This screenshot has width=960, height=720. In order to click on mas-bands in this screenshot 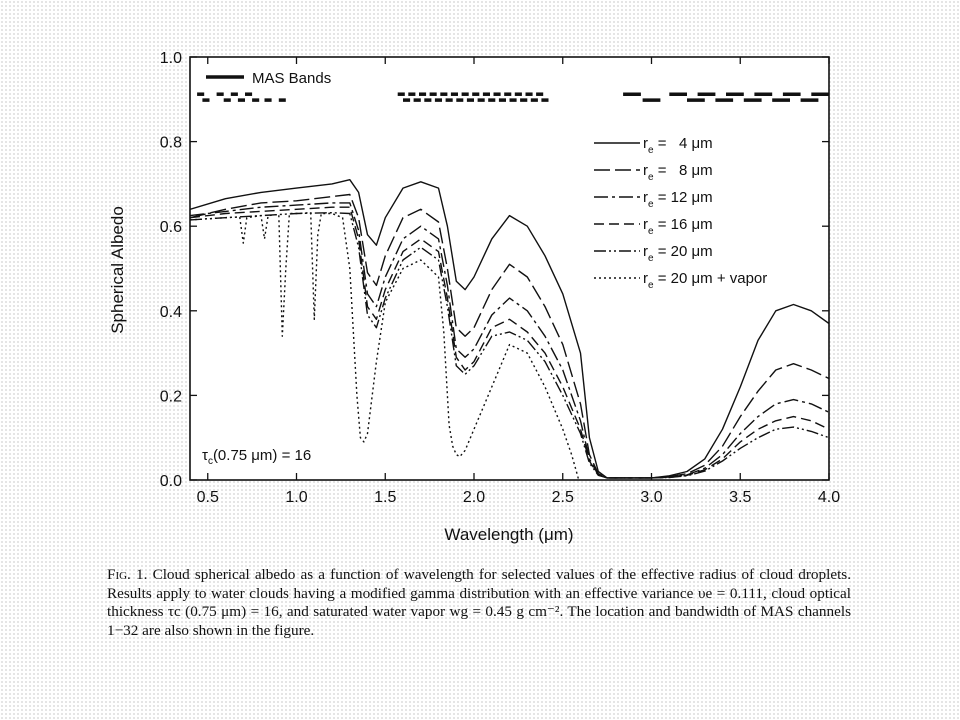, I will do `click(513, 97)`.